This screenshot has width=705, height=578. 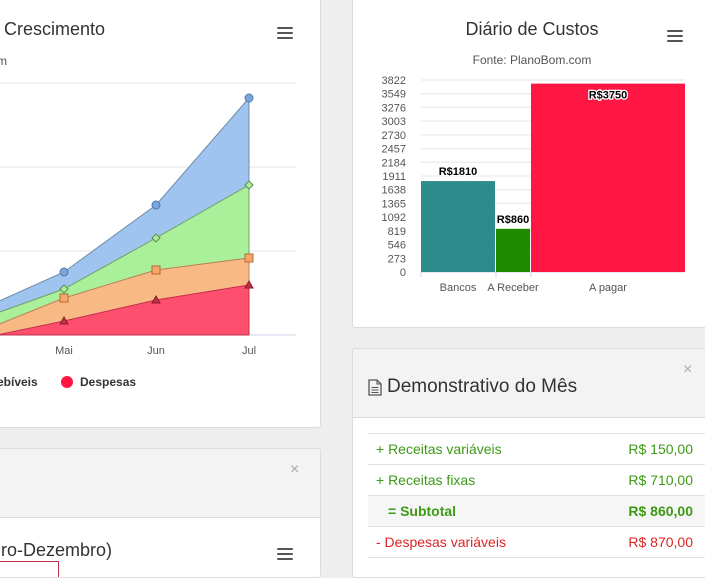 I want to click on annual-panel: × ro-Dezembro), so click(x=160, y=513).